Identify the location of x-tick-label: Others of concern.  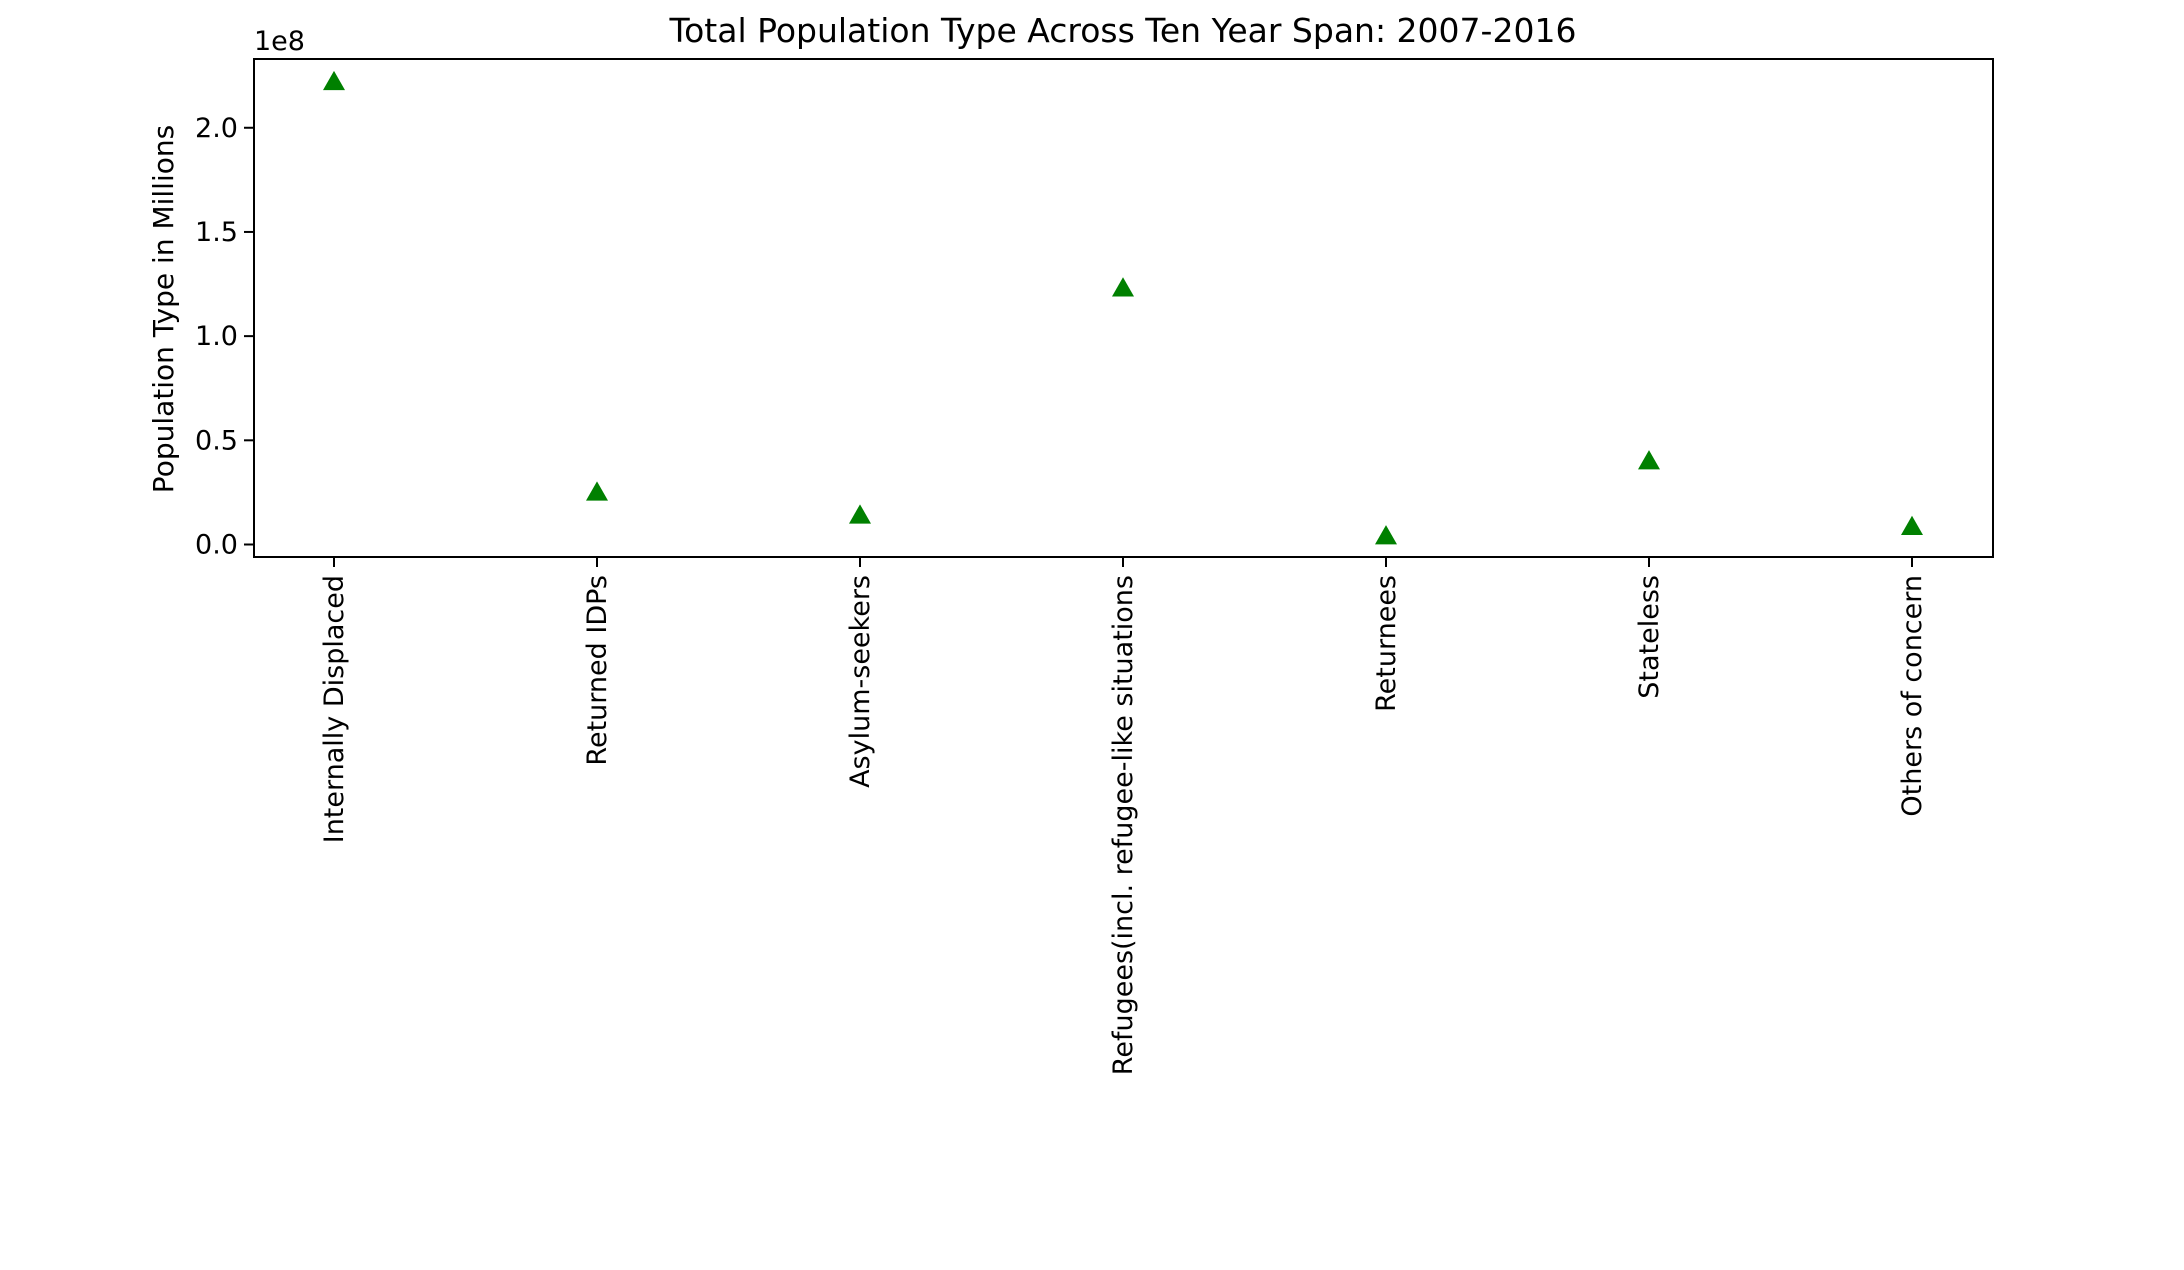
(1912, 696).